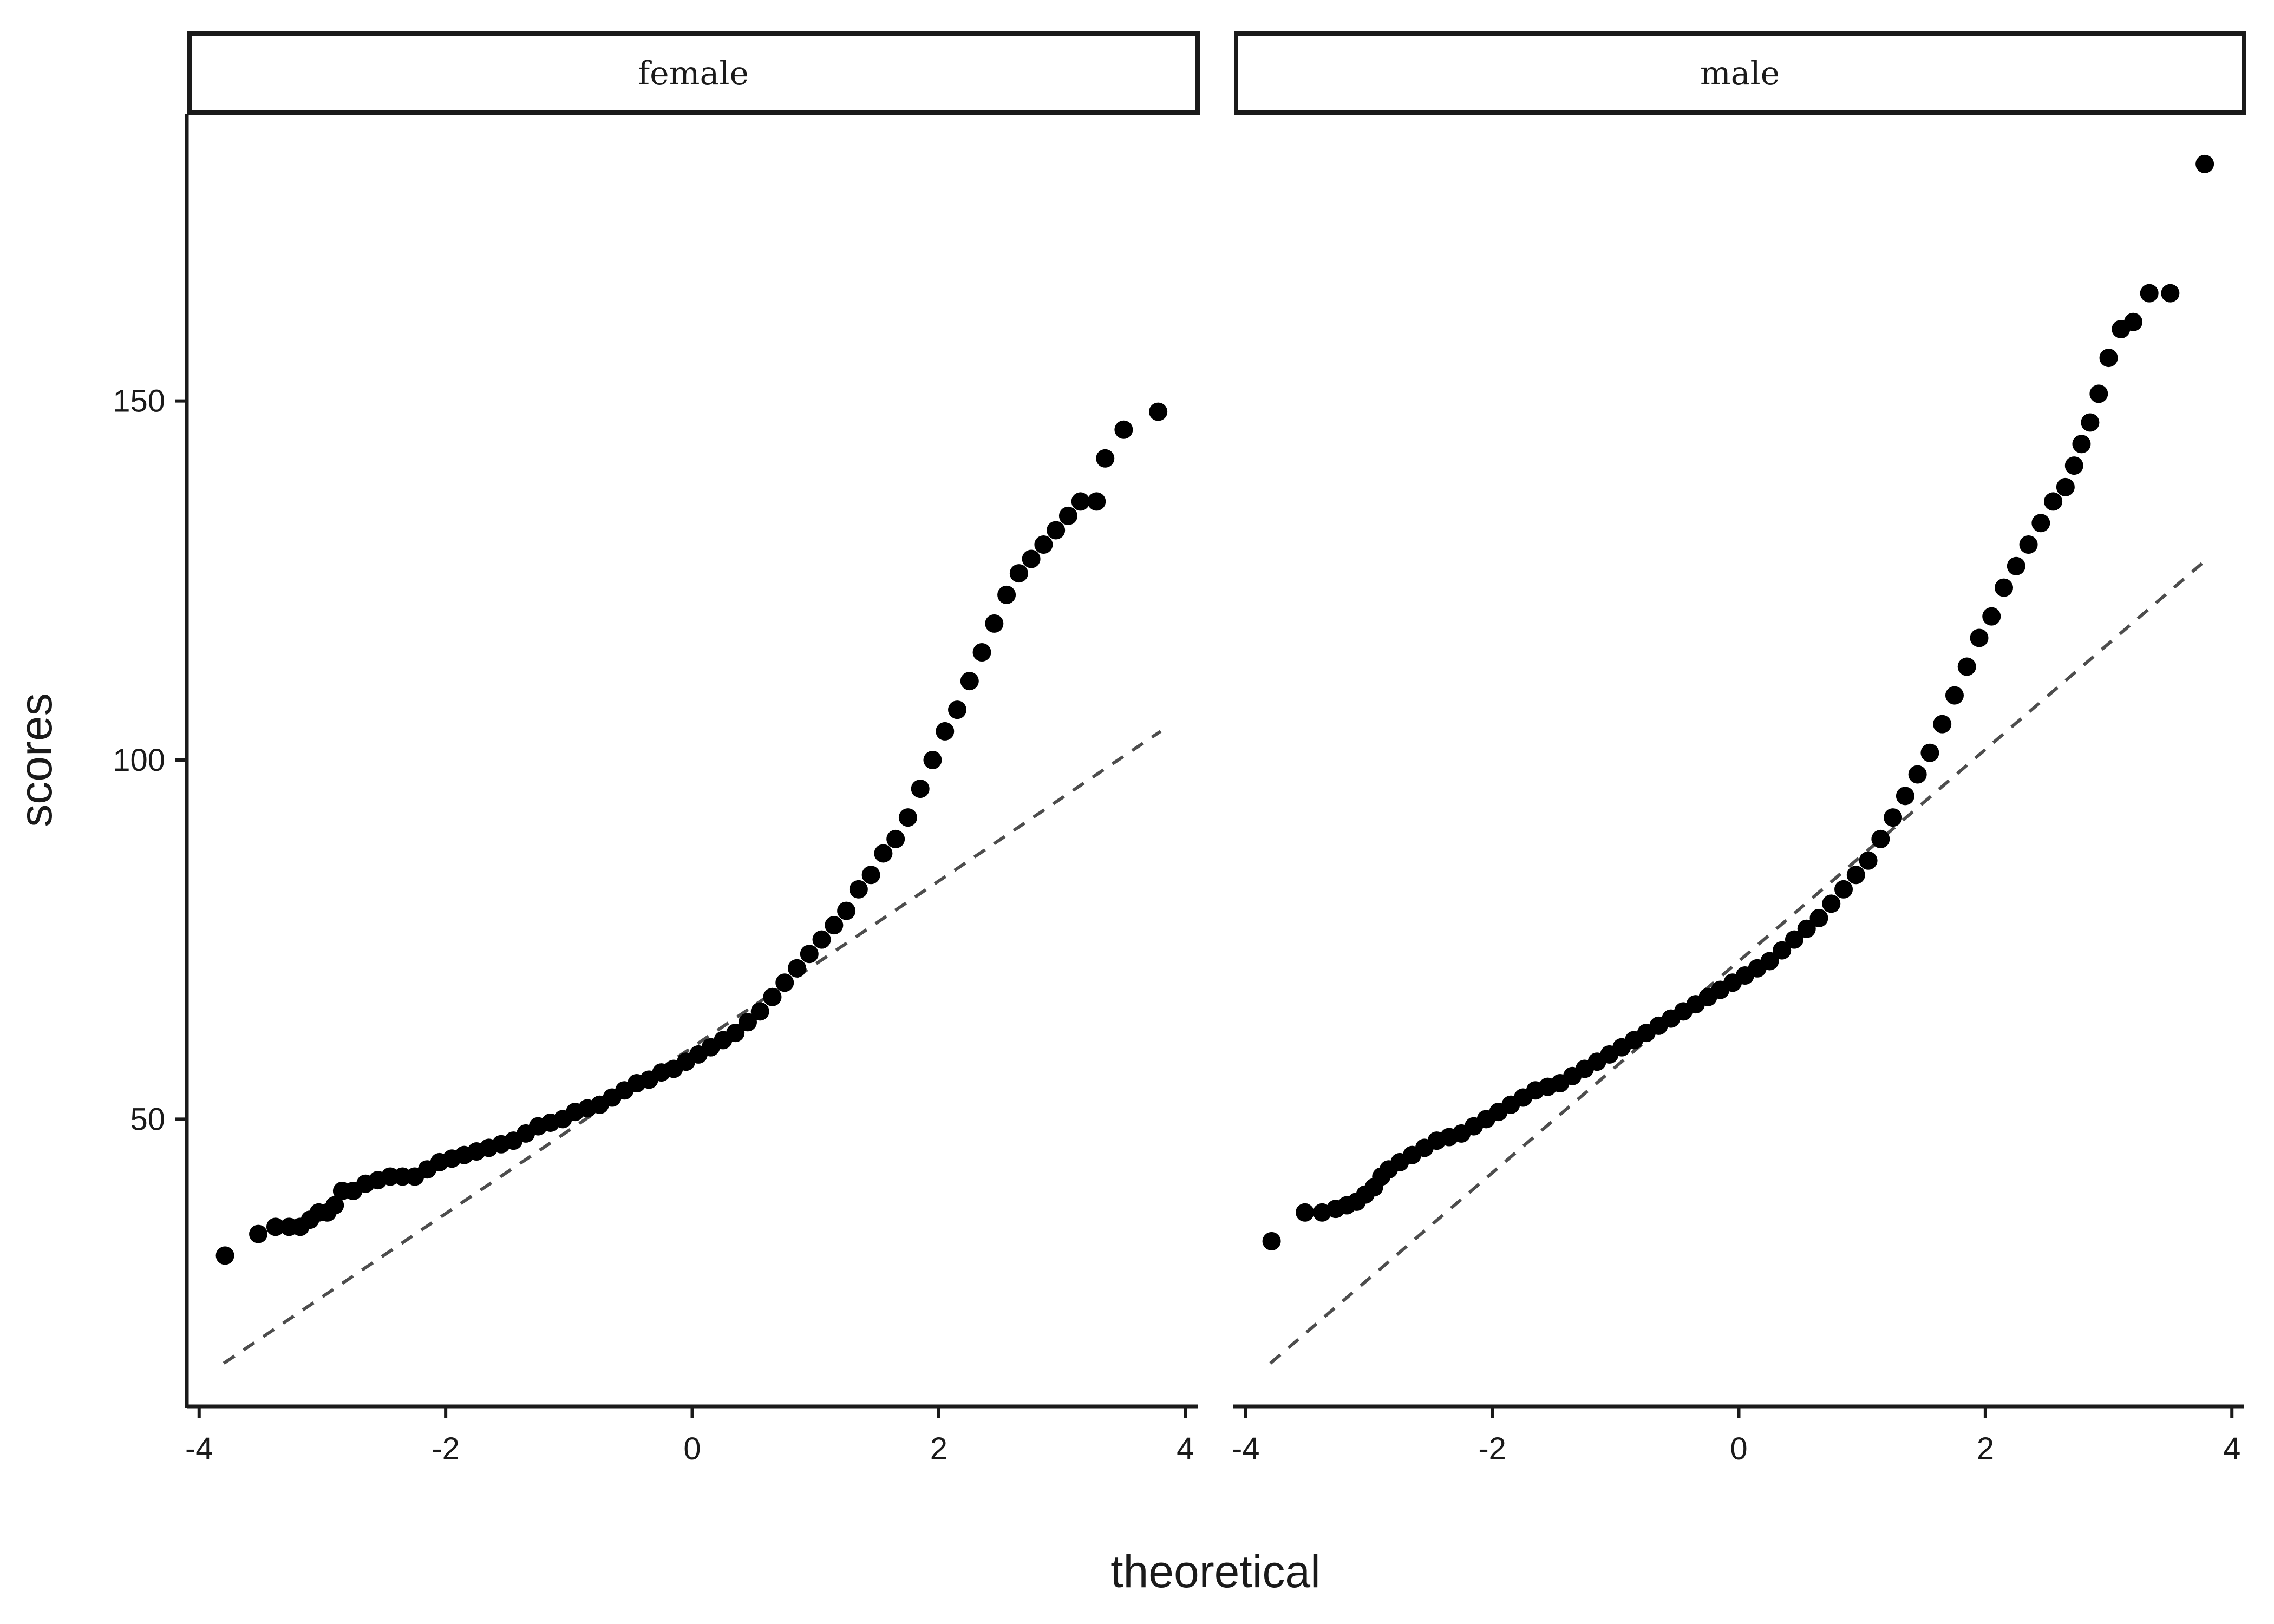 Image resolution: width=2274 pixels, height=1624 pixels. I want to click on x-tick-label-female-2: 0, so click(692, 1448).